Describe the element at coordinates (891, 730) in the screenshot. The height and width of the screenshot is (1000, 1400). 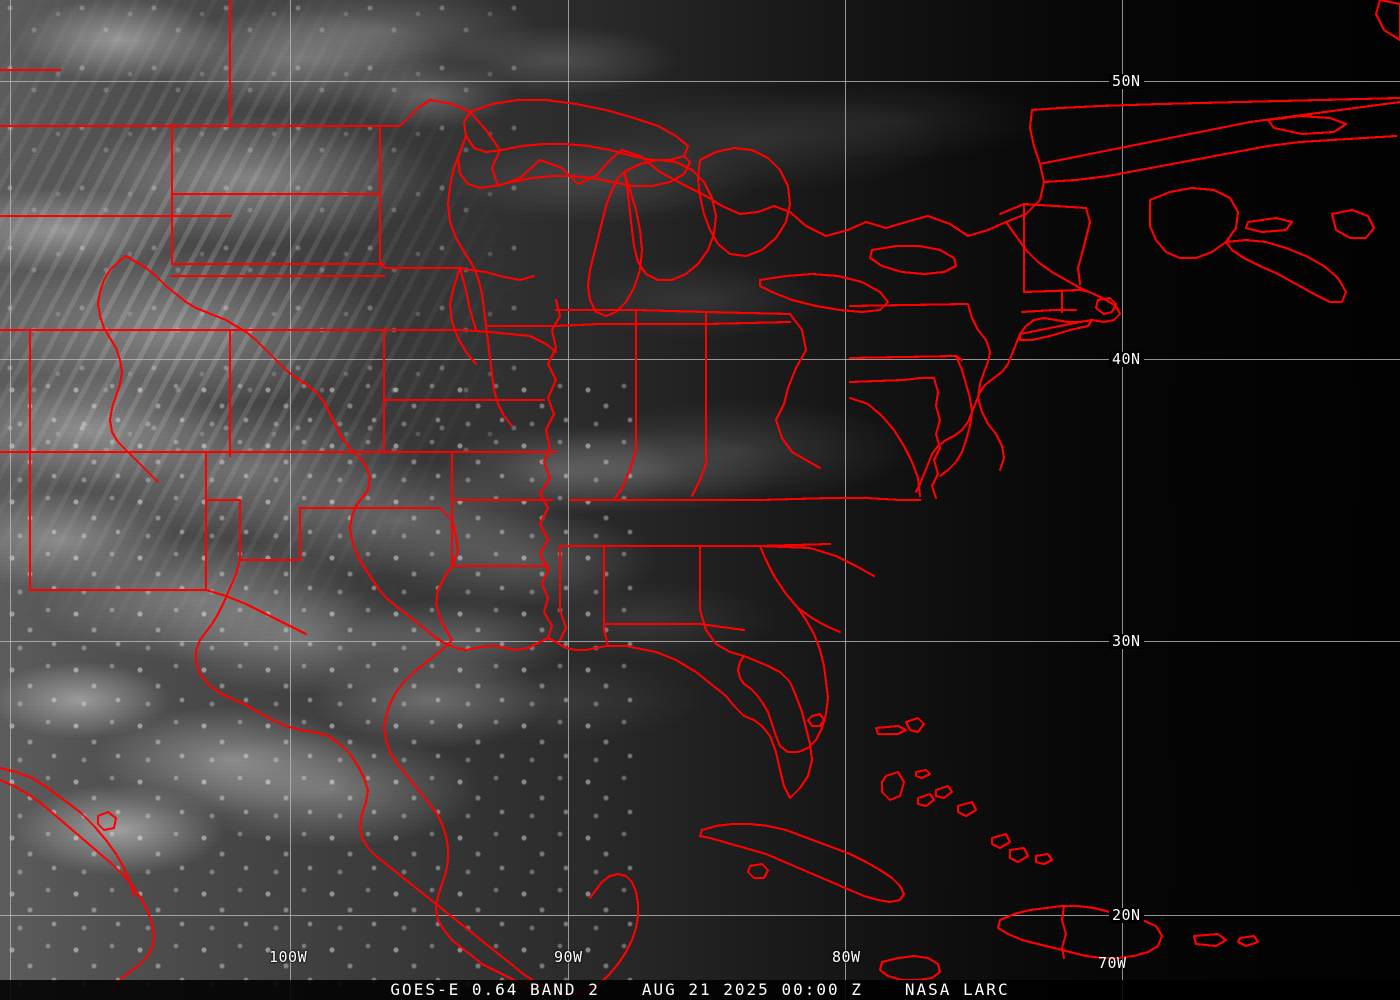
I see `bahamas-grand-bahama` at that location.